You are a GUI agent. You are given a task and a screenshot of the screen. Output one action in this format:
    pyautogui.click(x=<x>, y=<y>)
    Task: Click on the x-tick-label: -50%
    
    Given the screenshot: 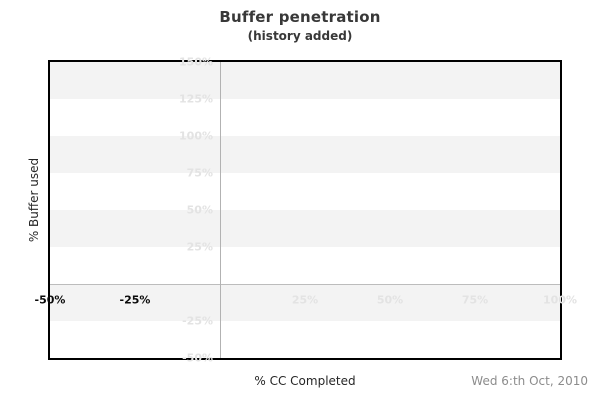 What is the action you would take?
    pyautogui.click(x=50, y=300)
    